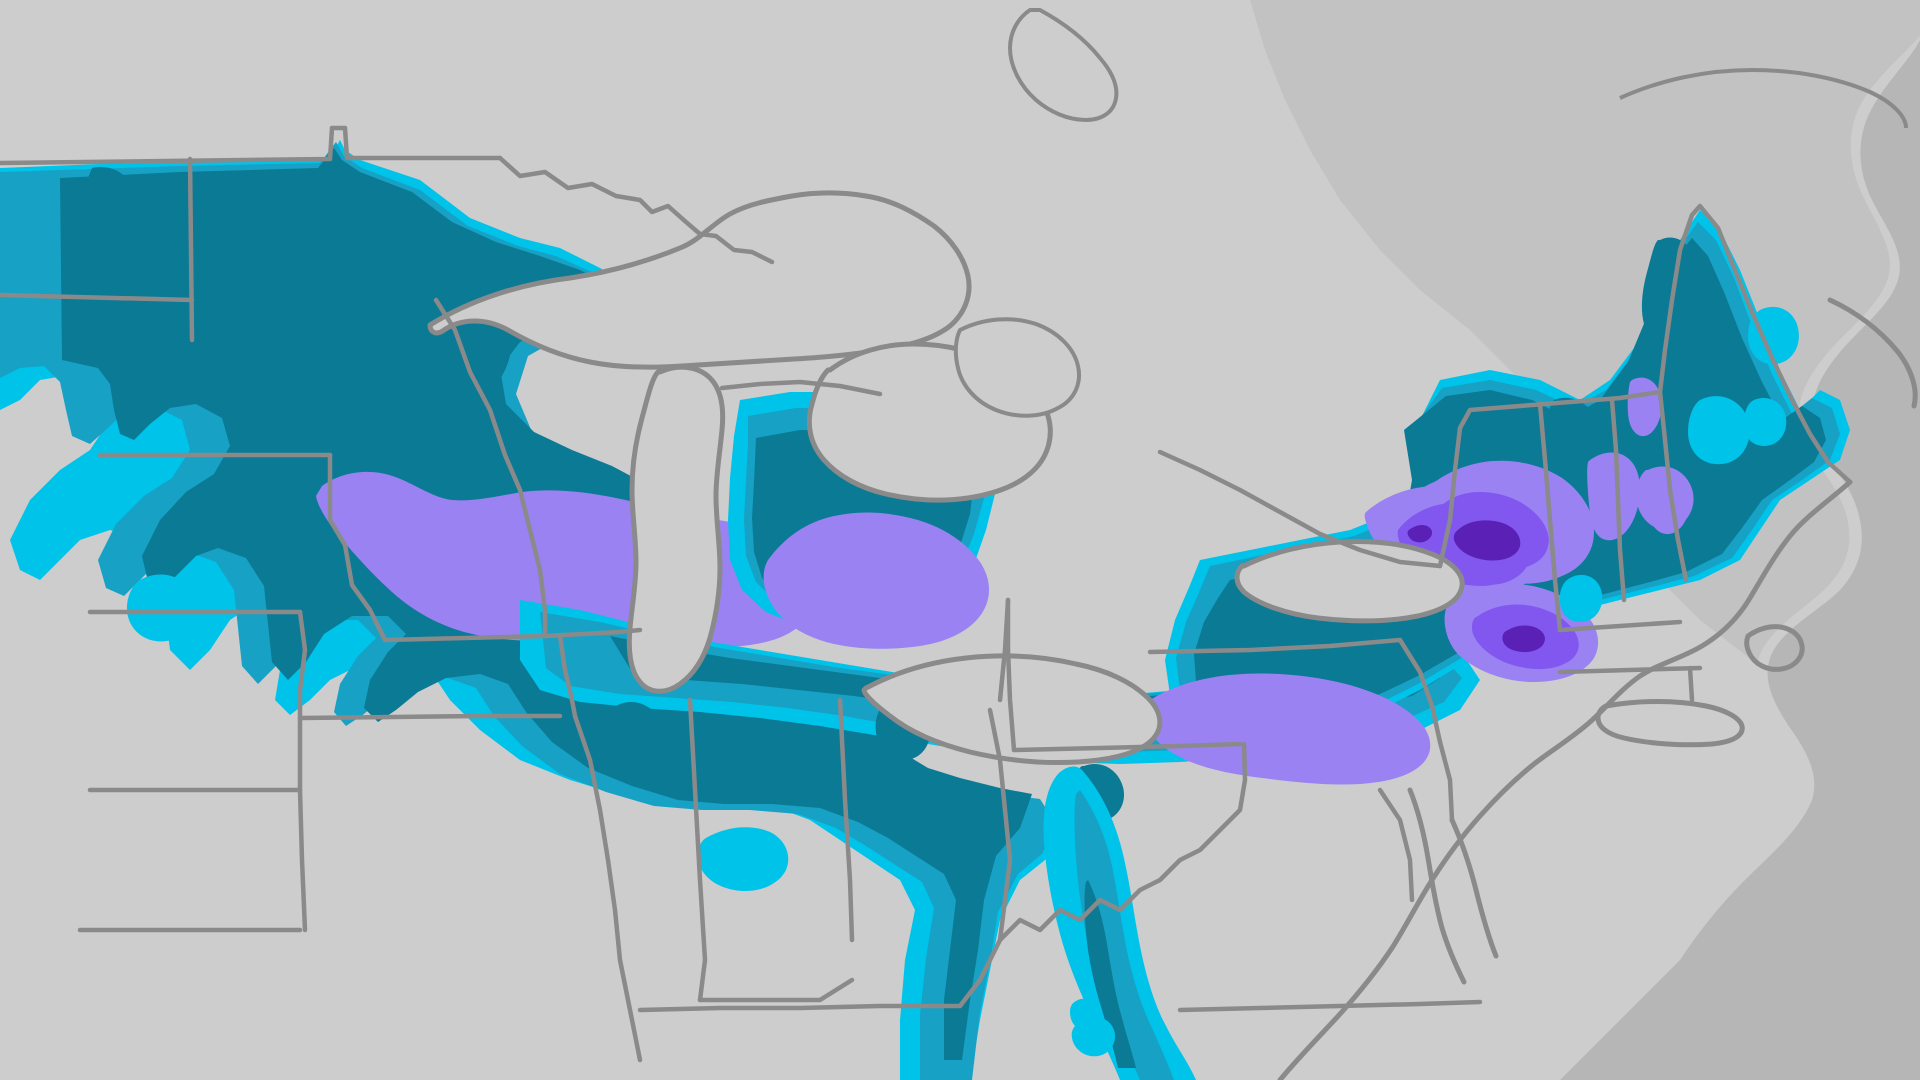 This screenshot has width=1920, height=1080. I want to click on contour-ne-level-18-mohawk, so click(1523, 639).